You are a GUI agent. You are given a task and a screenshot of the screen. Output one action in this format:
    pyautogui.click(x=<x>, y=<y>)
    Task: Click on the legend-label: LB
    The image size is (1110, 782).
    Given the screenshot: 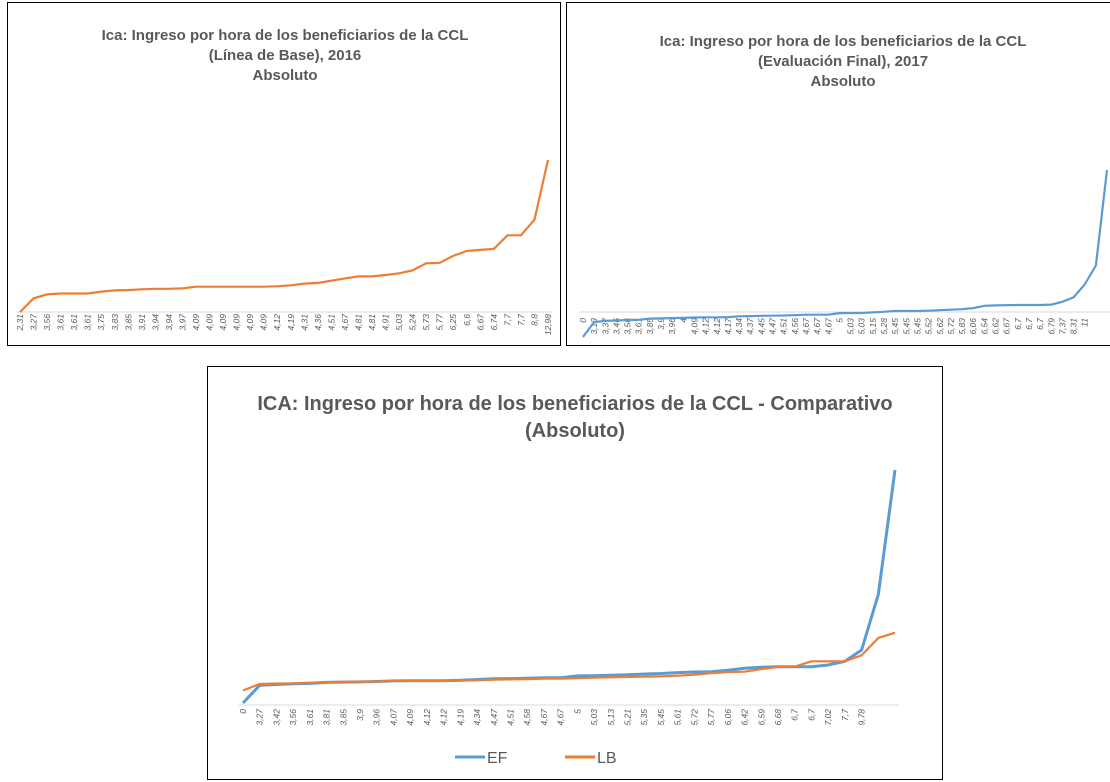 What is the action you would take?
    pyautogui.click(x=607, y=758)
    